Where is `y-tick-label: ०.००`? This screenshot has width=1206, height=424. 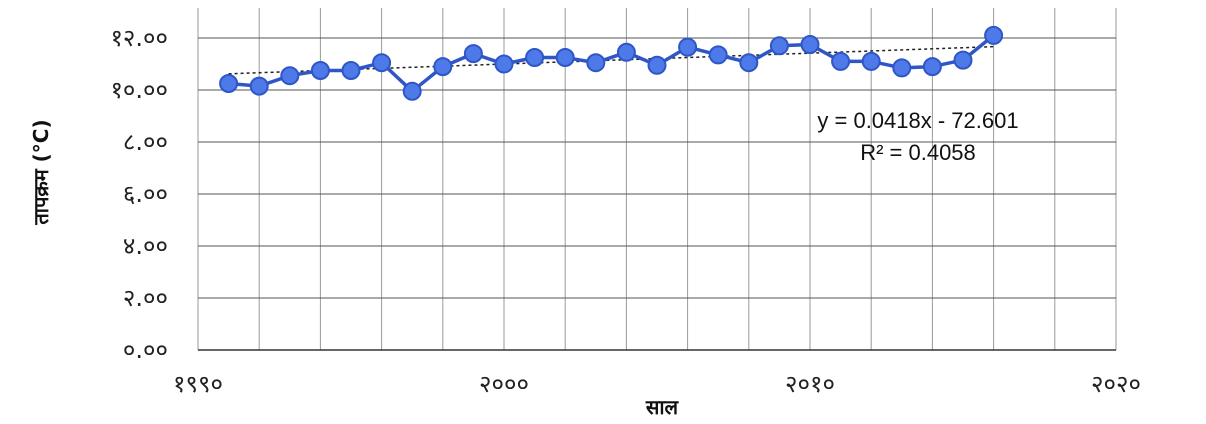 y-tick-label: ०.०० is located at coordinates (145, 350).